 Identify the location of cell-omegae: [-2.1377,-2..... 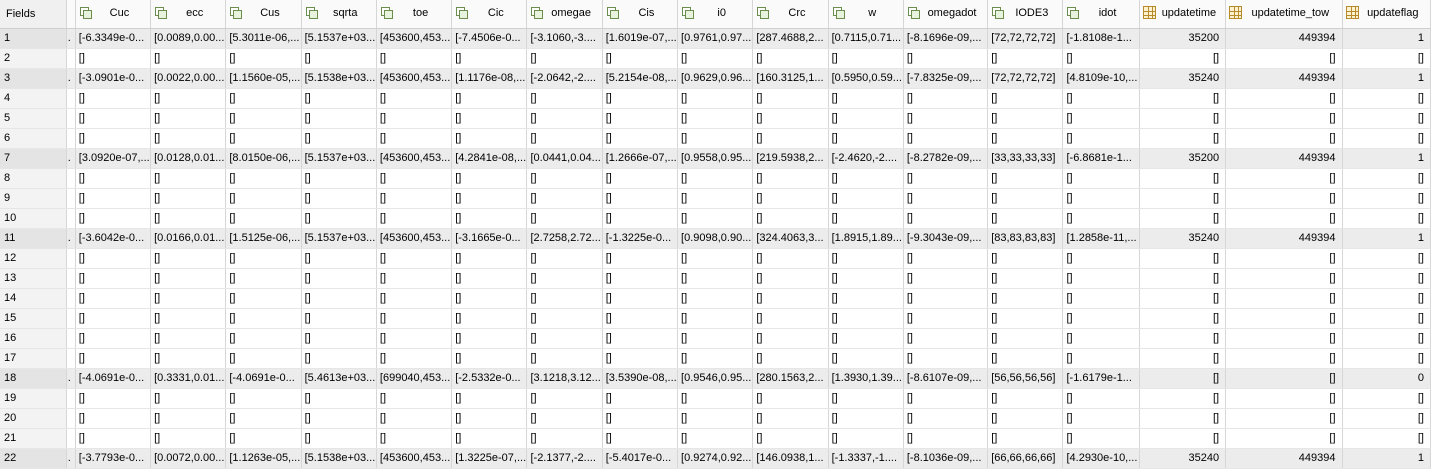
(564, 458).